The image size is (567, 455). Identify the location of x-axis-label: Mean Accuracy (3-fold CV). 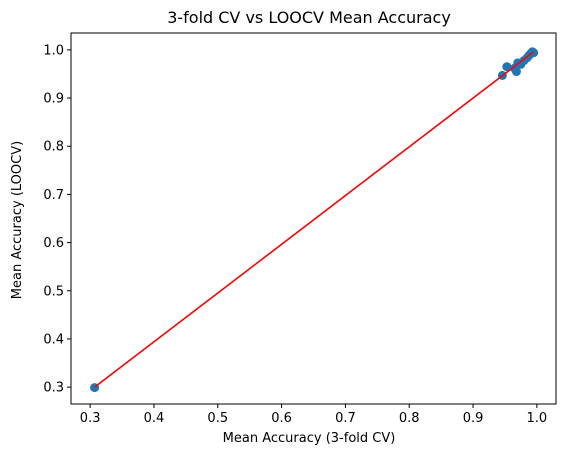
(309, 438).